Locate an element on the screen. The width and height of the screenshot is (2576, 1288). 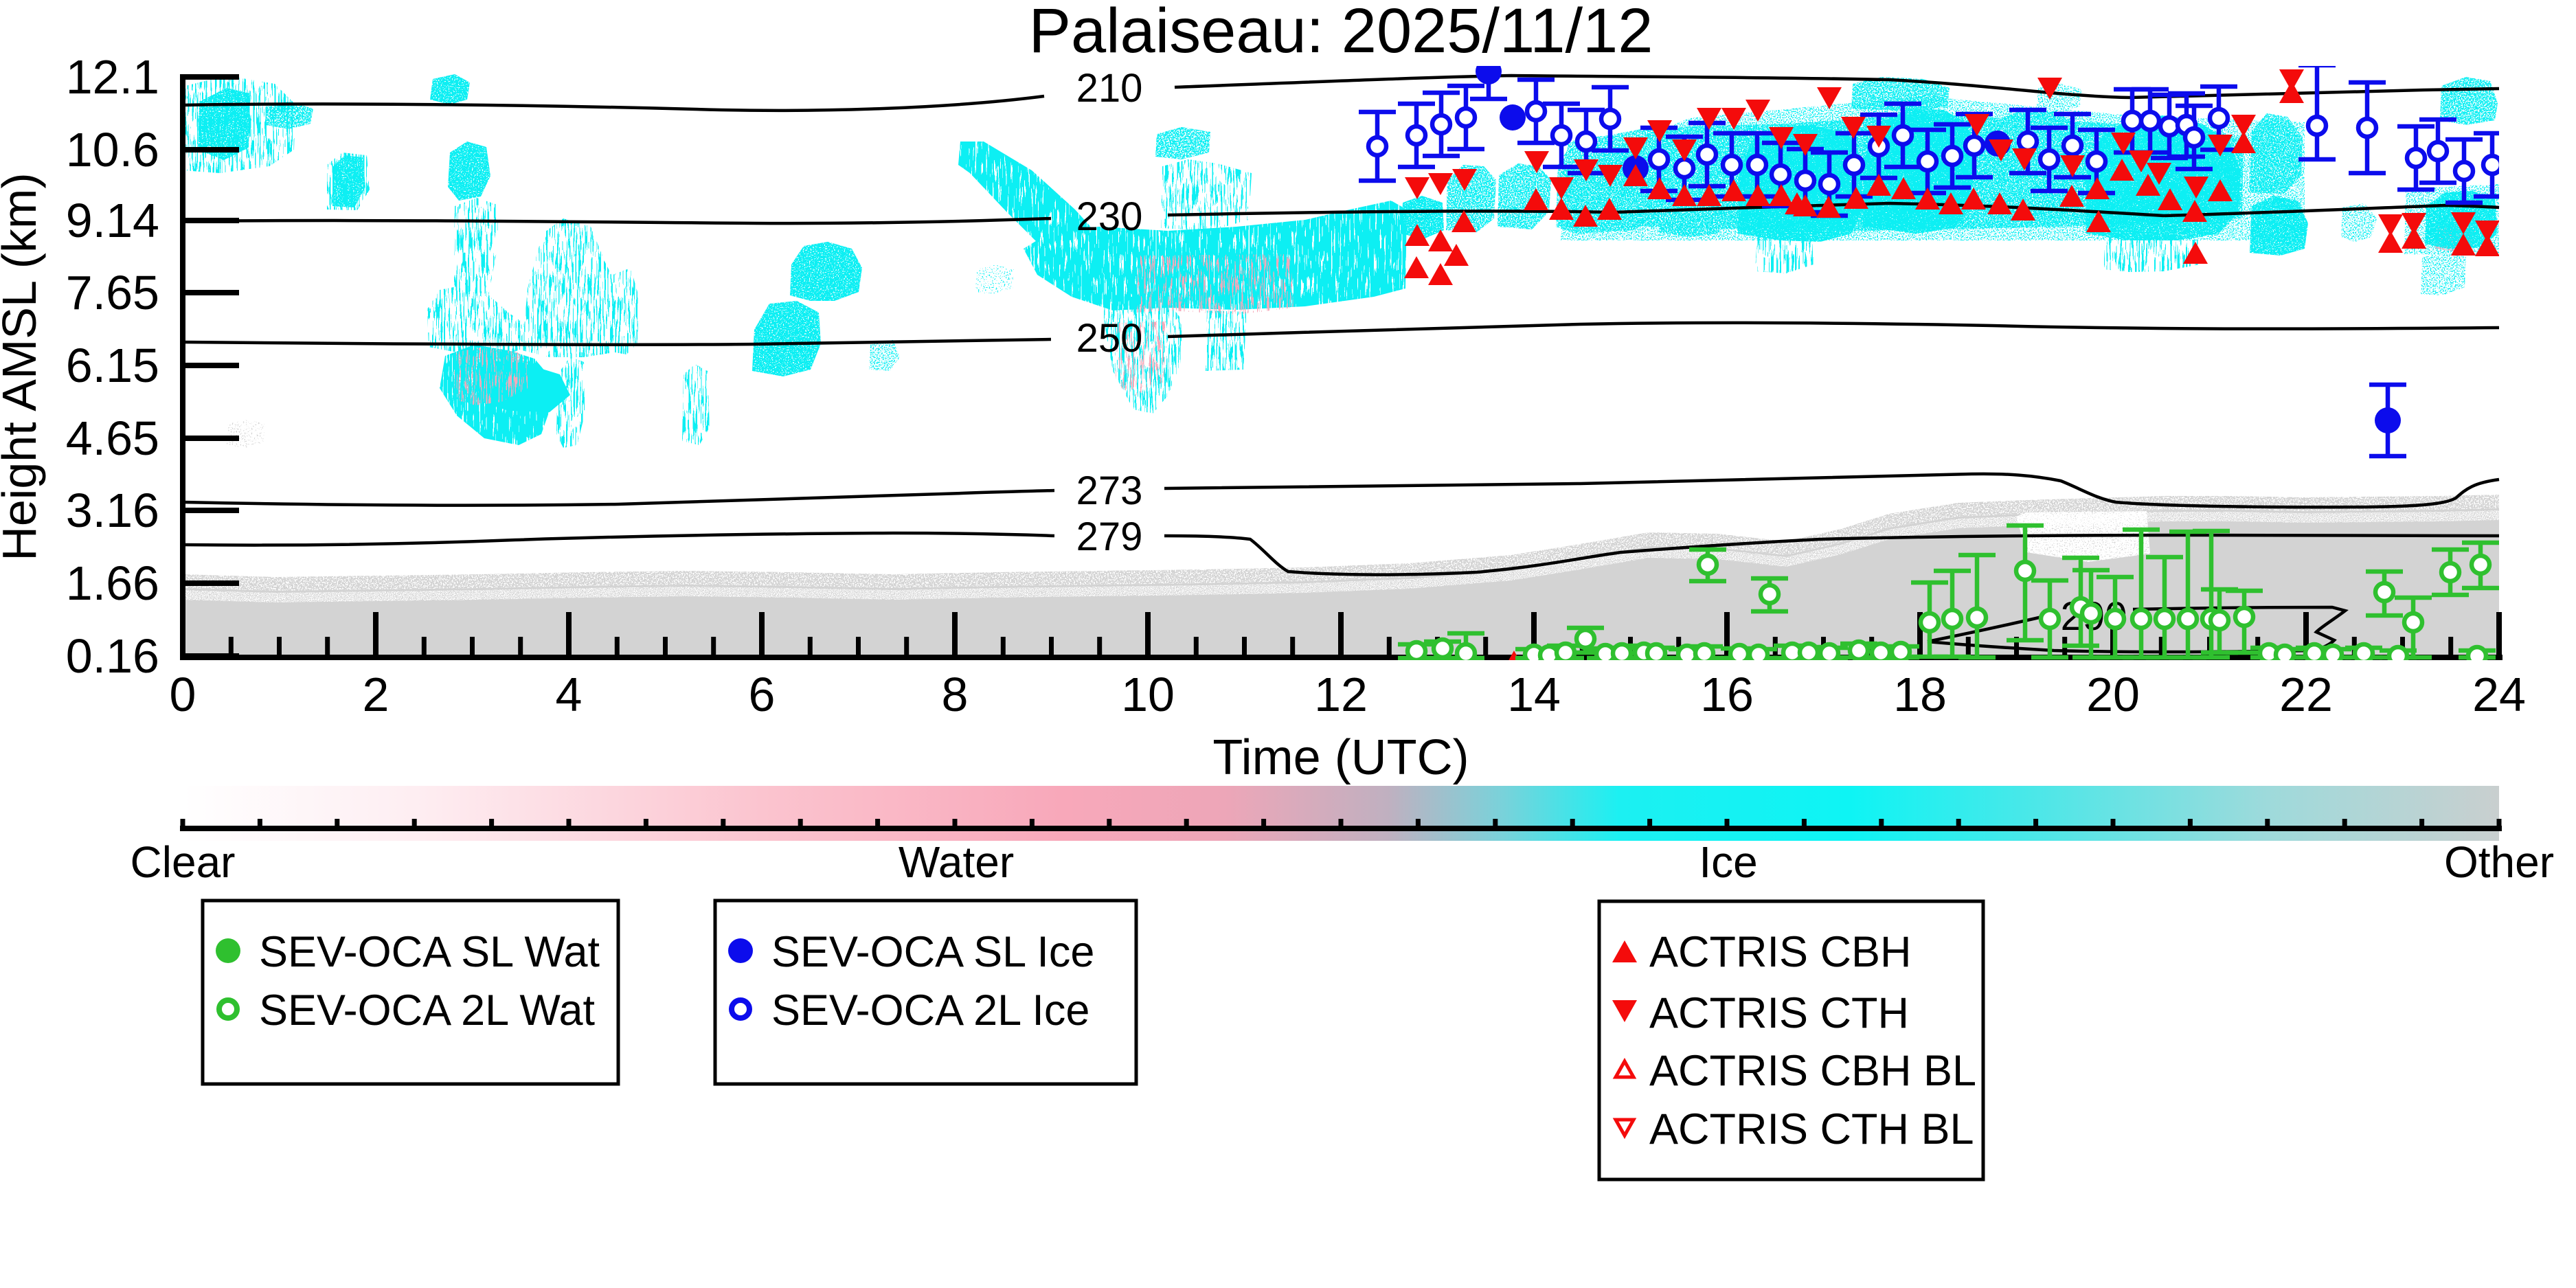
svg-text: SEV-OCA 2L Ice is located at coordinates (930, 1010).